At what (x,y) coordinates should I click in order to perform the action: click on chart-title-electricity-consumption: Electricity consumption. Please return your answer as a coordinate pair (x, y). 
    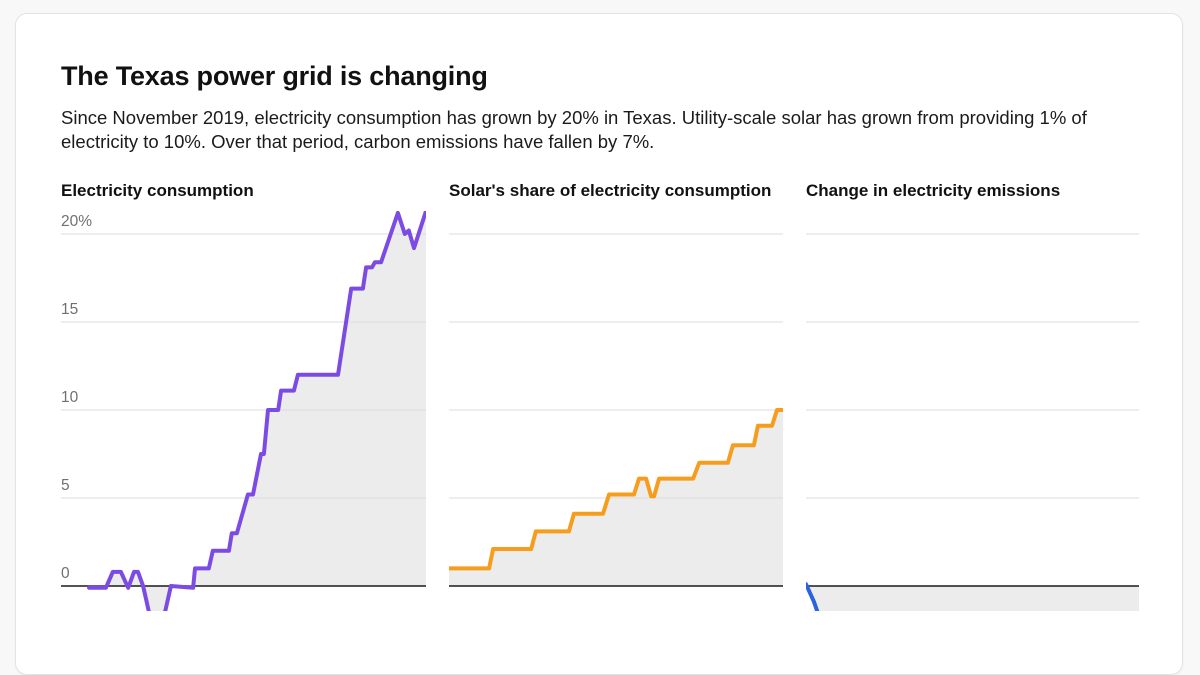
    Looking at the image, I should click on (157, 190).